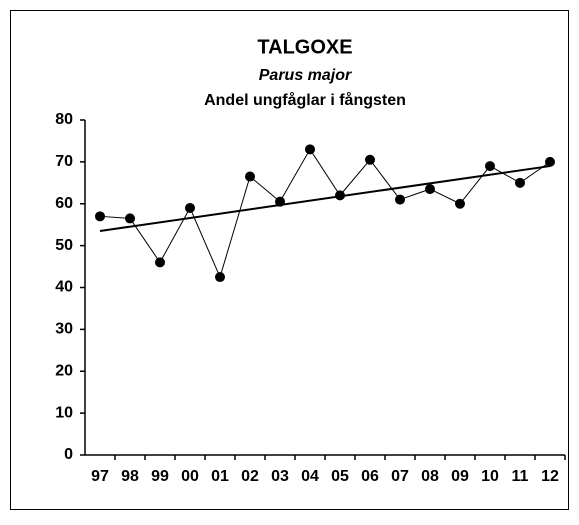 Image resolution: width=579 pixels, height=525 pixels. What do you see at coordinates (64, 161) in the screenshot?
I see `y-tick-label: 70` at bounding box center [64, 161].